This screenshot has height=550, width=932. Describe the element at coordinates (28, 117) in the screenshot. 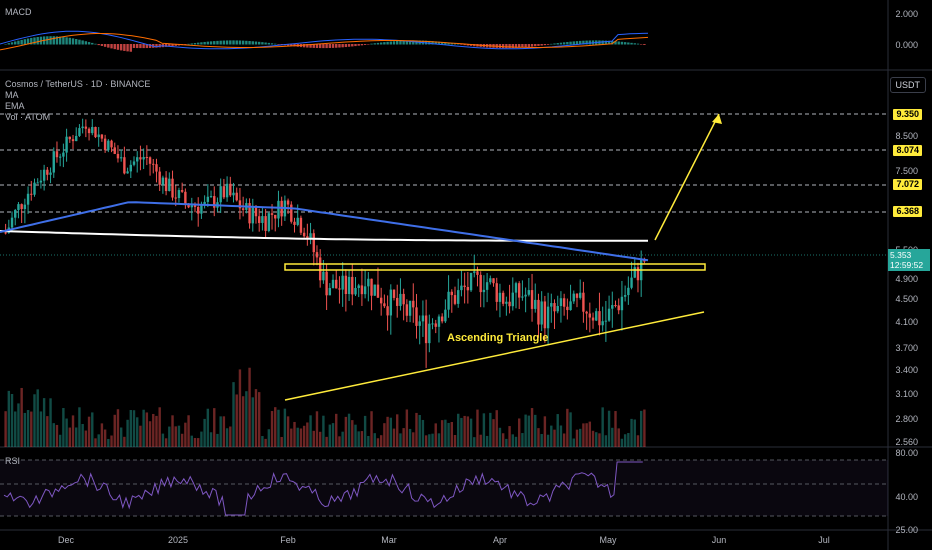

I see `indicator-volume: Vol · ATOM` at that location.